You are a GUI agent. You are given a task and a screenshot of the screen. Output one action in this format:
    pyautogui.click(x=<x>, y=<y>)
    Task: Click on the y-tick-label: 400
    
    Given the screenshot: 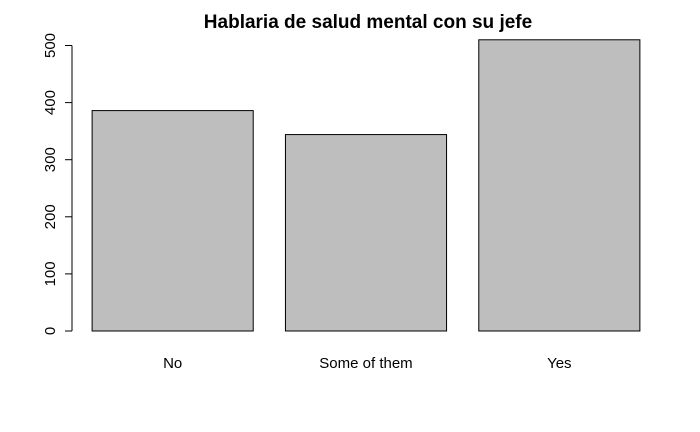 What is the action you would take?
    pyautogui.click(x=50, y=102)
    